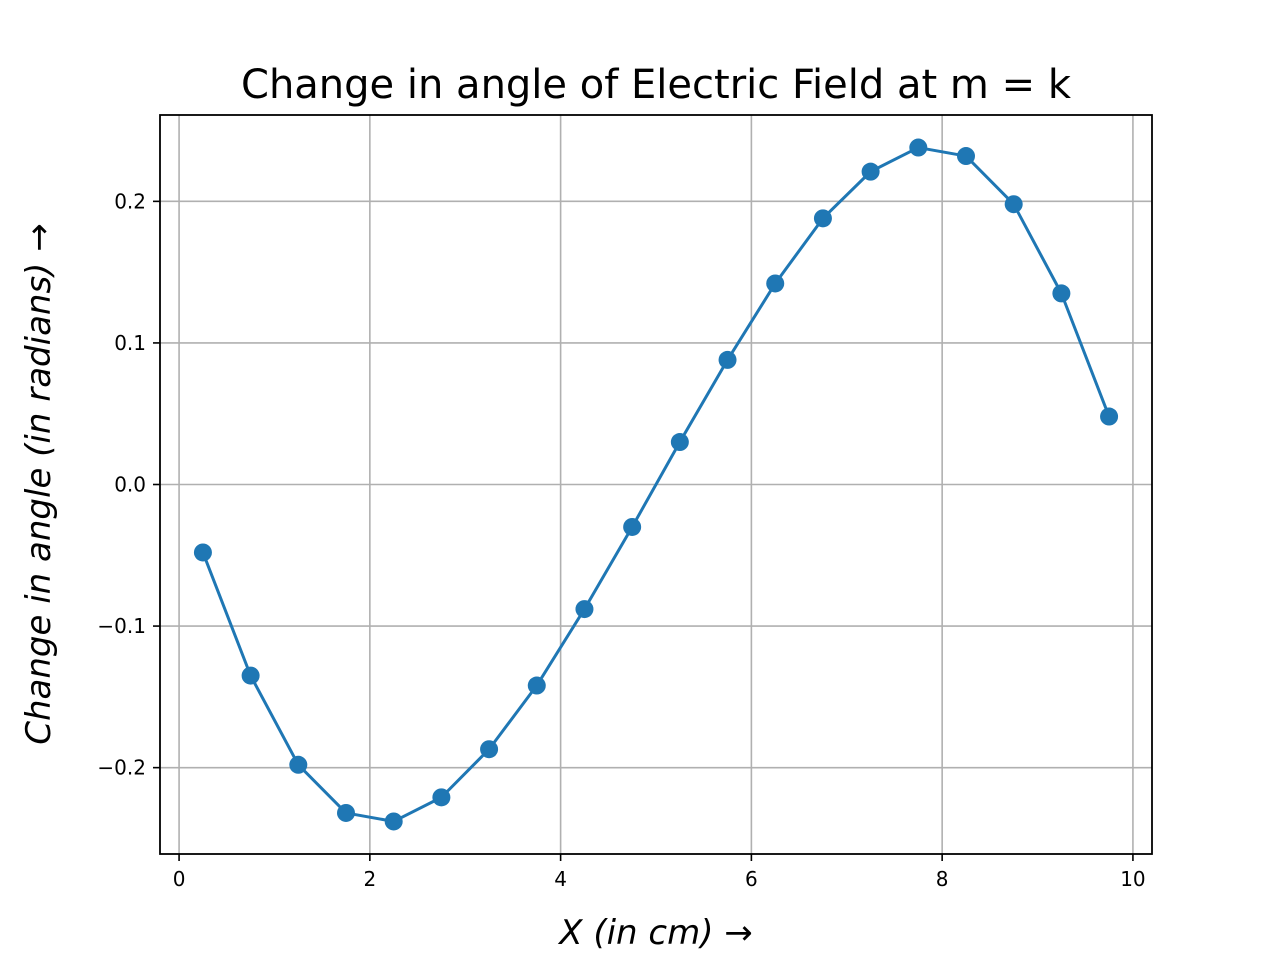 The image size is (1280, 960). Describe the element at coordinates (121, 626) in the screenshot. I see `y-tick-label: −0.1` at that location.